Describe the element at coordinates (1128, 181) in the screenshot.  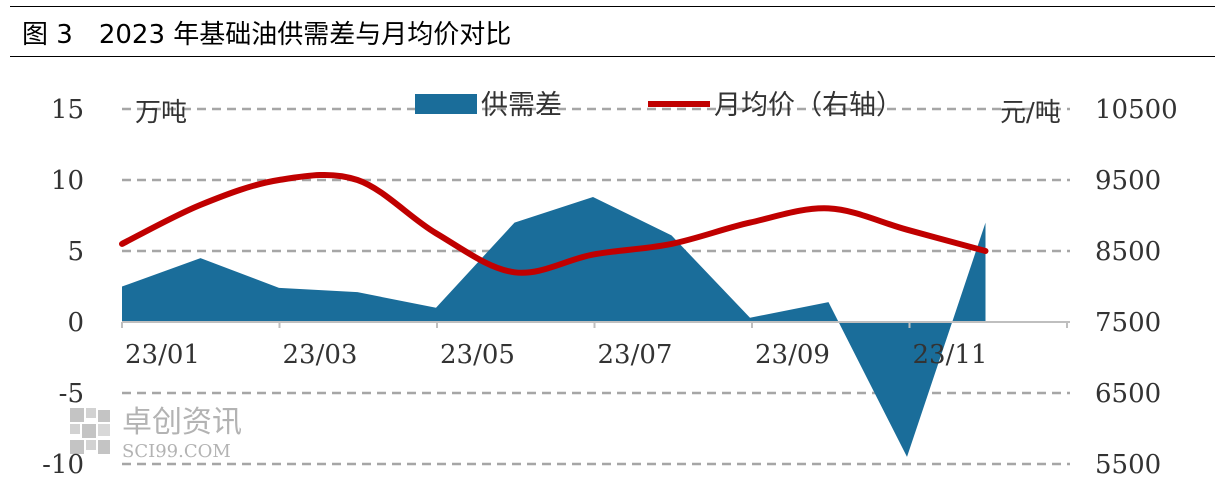
I see `right-axis-tick-label: 9500` at that location.